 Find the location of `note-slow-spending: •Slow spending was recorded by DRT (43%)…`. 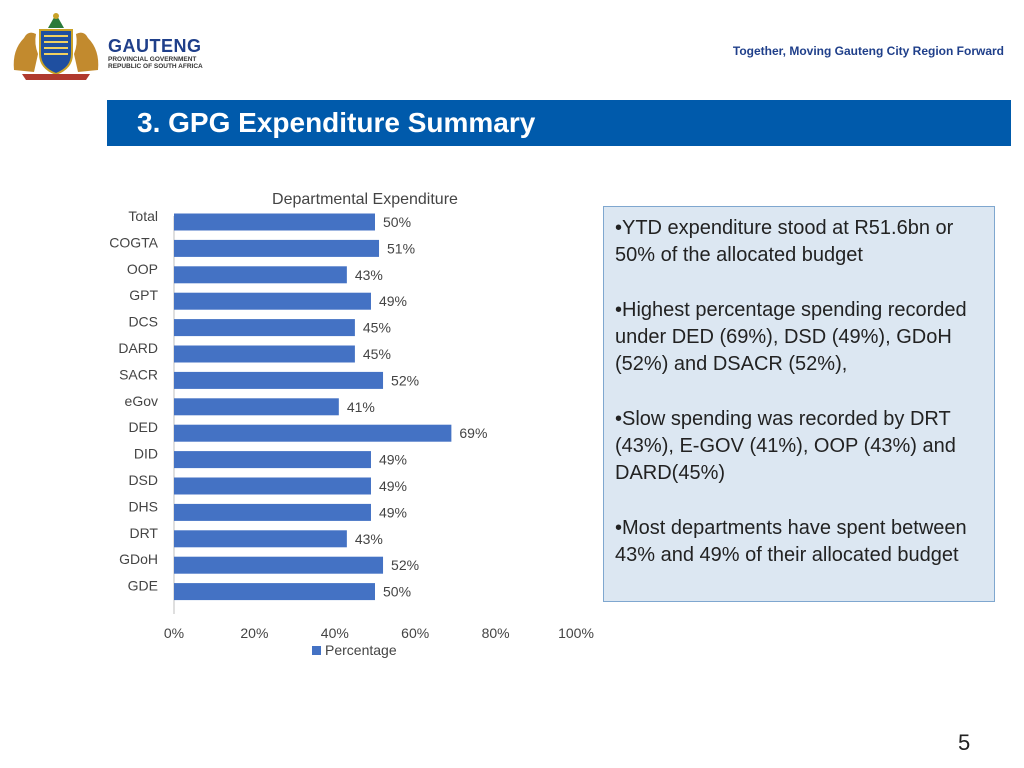

note-slow-spending: •Slow spending was recorded by DRT (43%)… is located at coordinates (785, 446).